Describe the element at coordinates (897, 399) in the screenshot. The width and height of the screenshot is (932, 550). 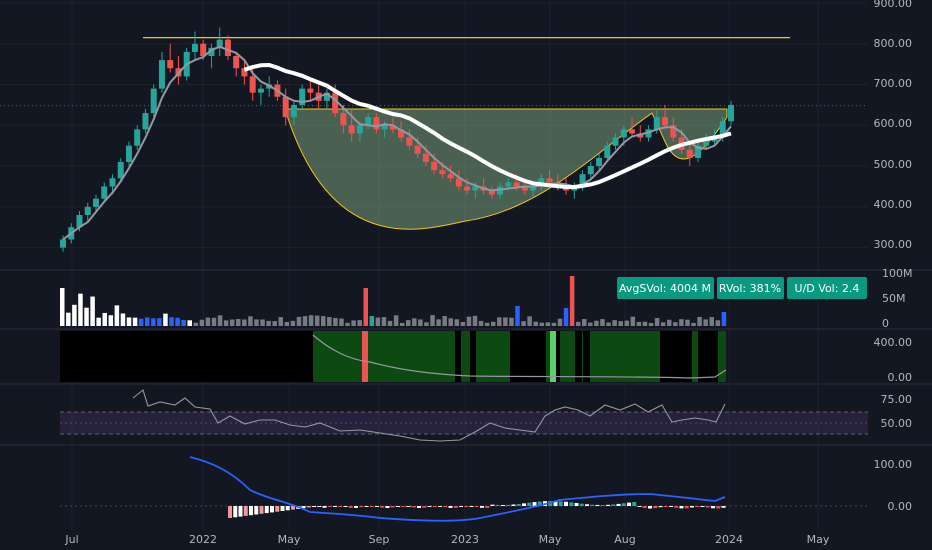
I see `rsi-tick: 75.00` at that location.